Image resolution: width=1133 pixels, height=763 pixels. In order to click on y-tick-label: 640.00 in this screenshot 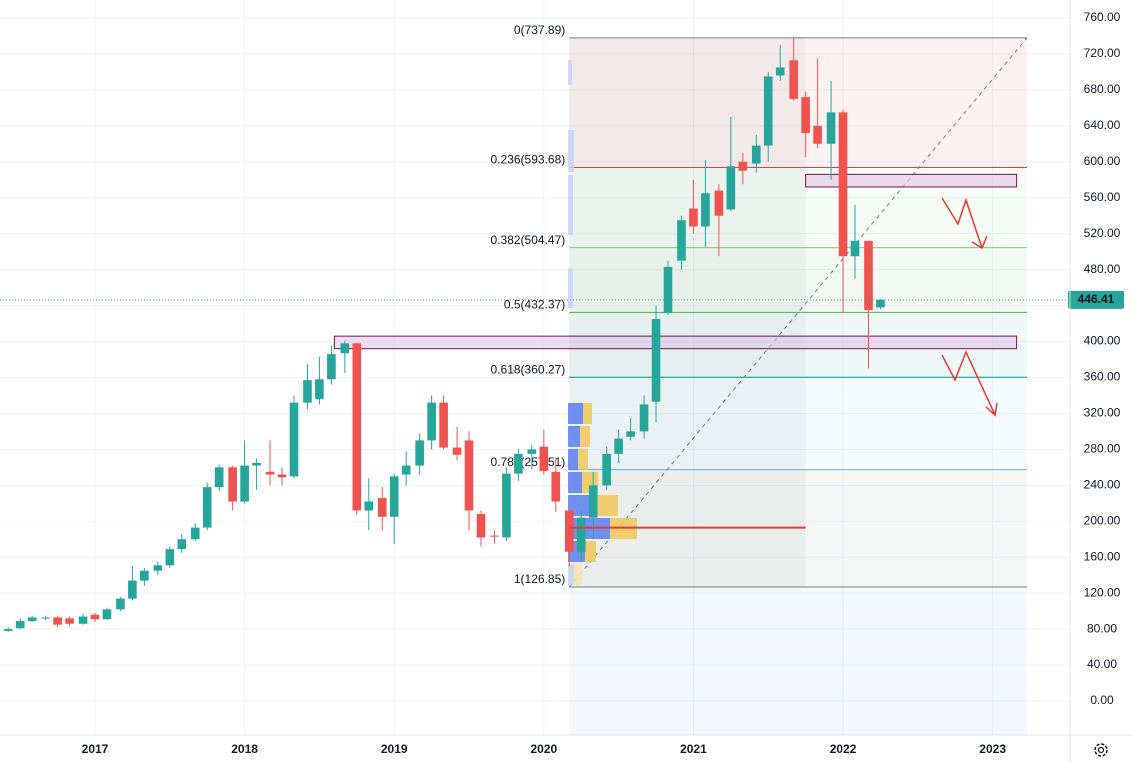, I will do `click(1102, 125)`.